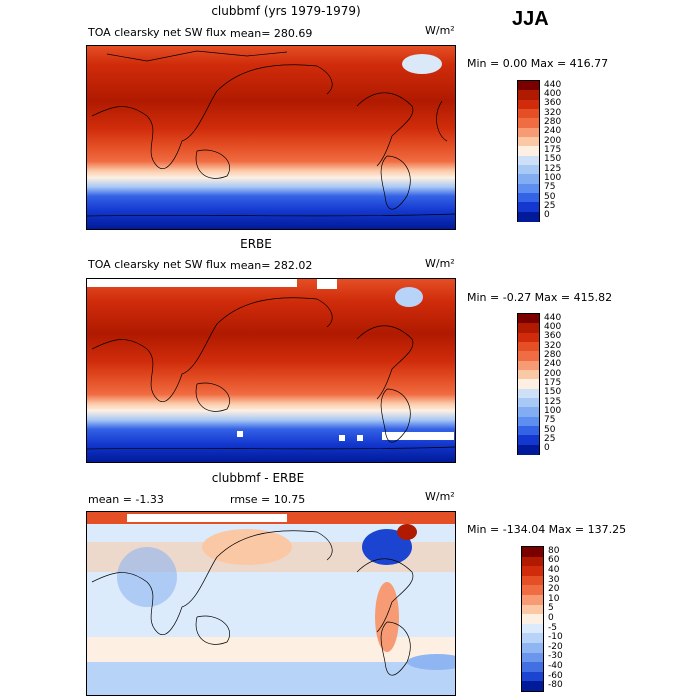 This screenshot has height=700, width=700. I want to click on panel2-map, so click(271, 370).